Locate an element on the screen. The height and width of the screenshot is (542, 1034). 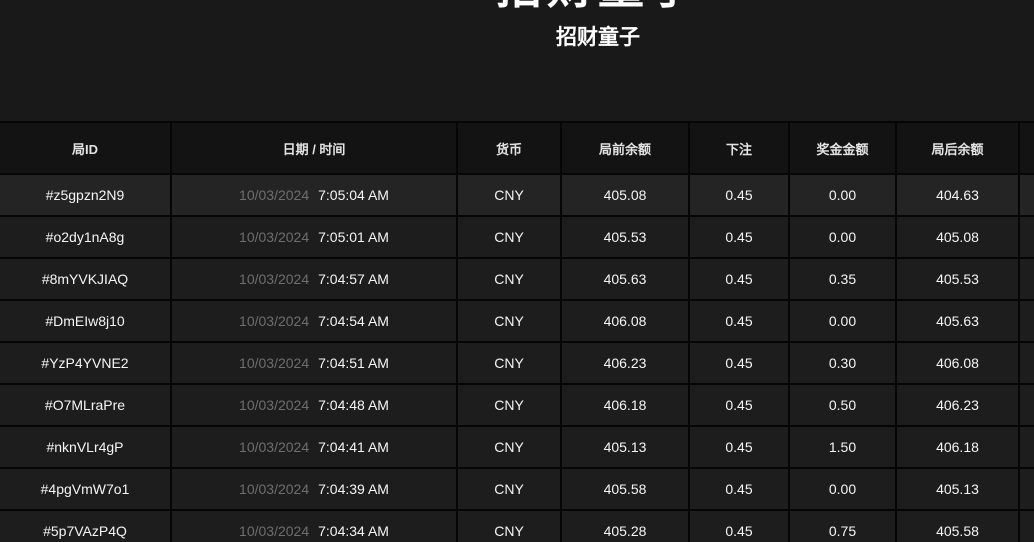
cell-round-id: #z5gpzn2N9 is located at coordinates (86, 195).